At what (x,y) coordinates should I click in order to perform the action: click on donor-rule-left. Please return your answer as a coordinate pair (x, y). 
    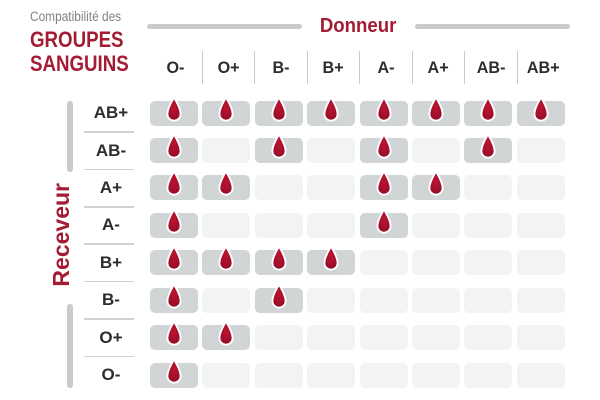
    Looking at the image, I should click on (225, 26).